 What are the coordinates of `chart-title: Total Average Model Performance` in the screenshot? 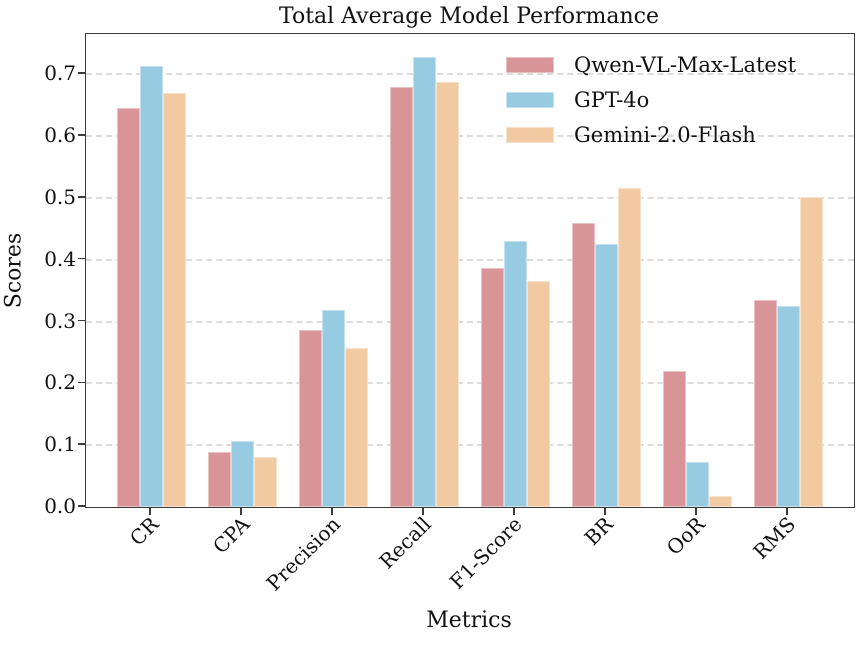 It's located at (468, 16).